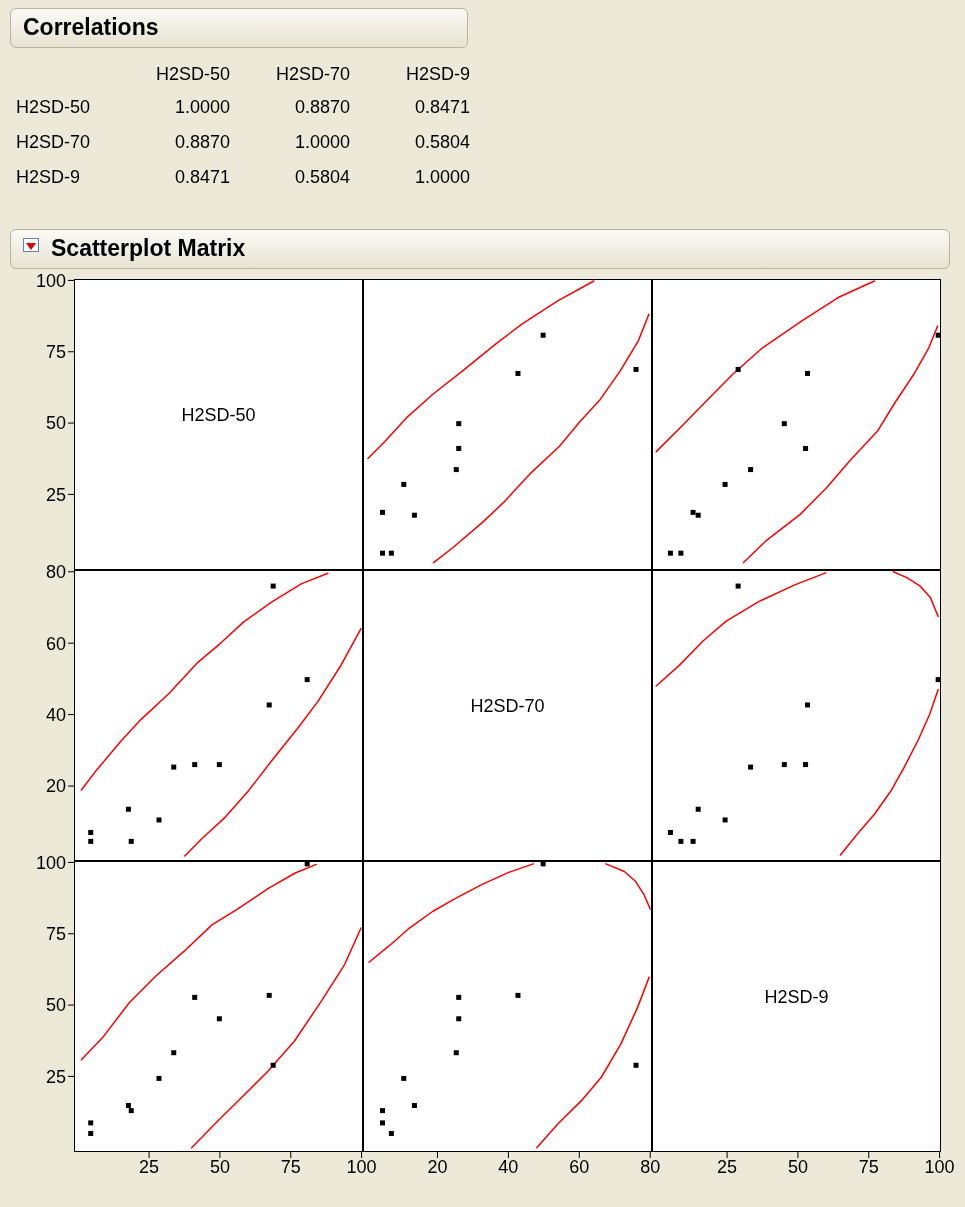 Image resolution: width=965 pixels, height=1207 pixels. Describe the element at coordinates (55, 786) in the screenshot. I see `y-tick-label: 20` at that location.